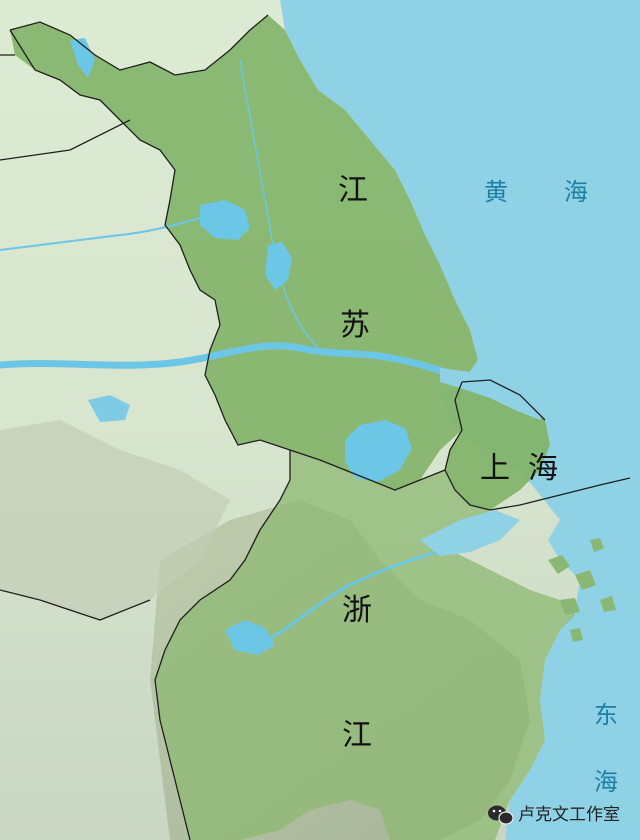 The width and height of the screenshot is (640, 840). I want to click on hangzhou-bay, so click(470, 533).